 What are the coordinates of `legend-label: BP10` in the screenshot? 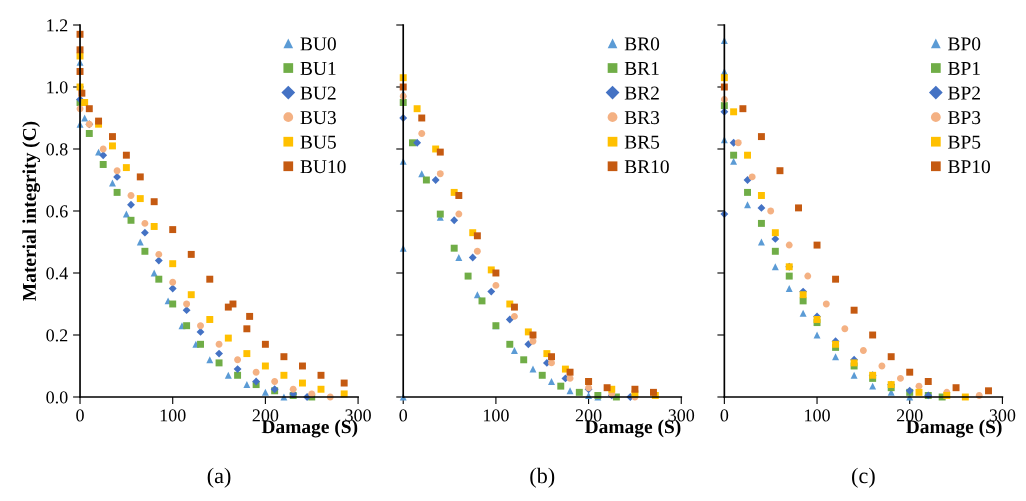 It's located at (969, 167).